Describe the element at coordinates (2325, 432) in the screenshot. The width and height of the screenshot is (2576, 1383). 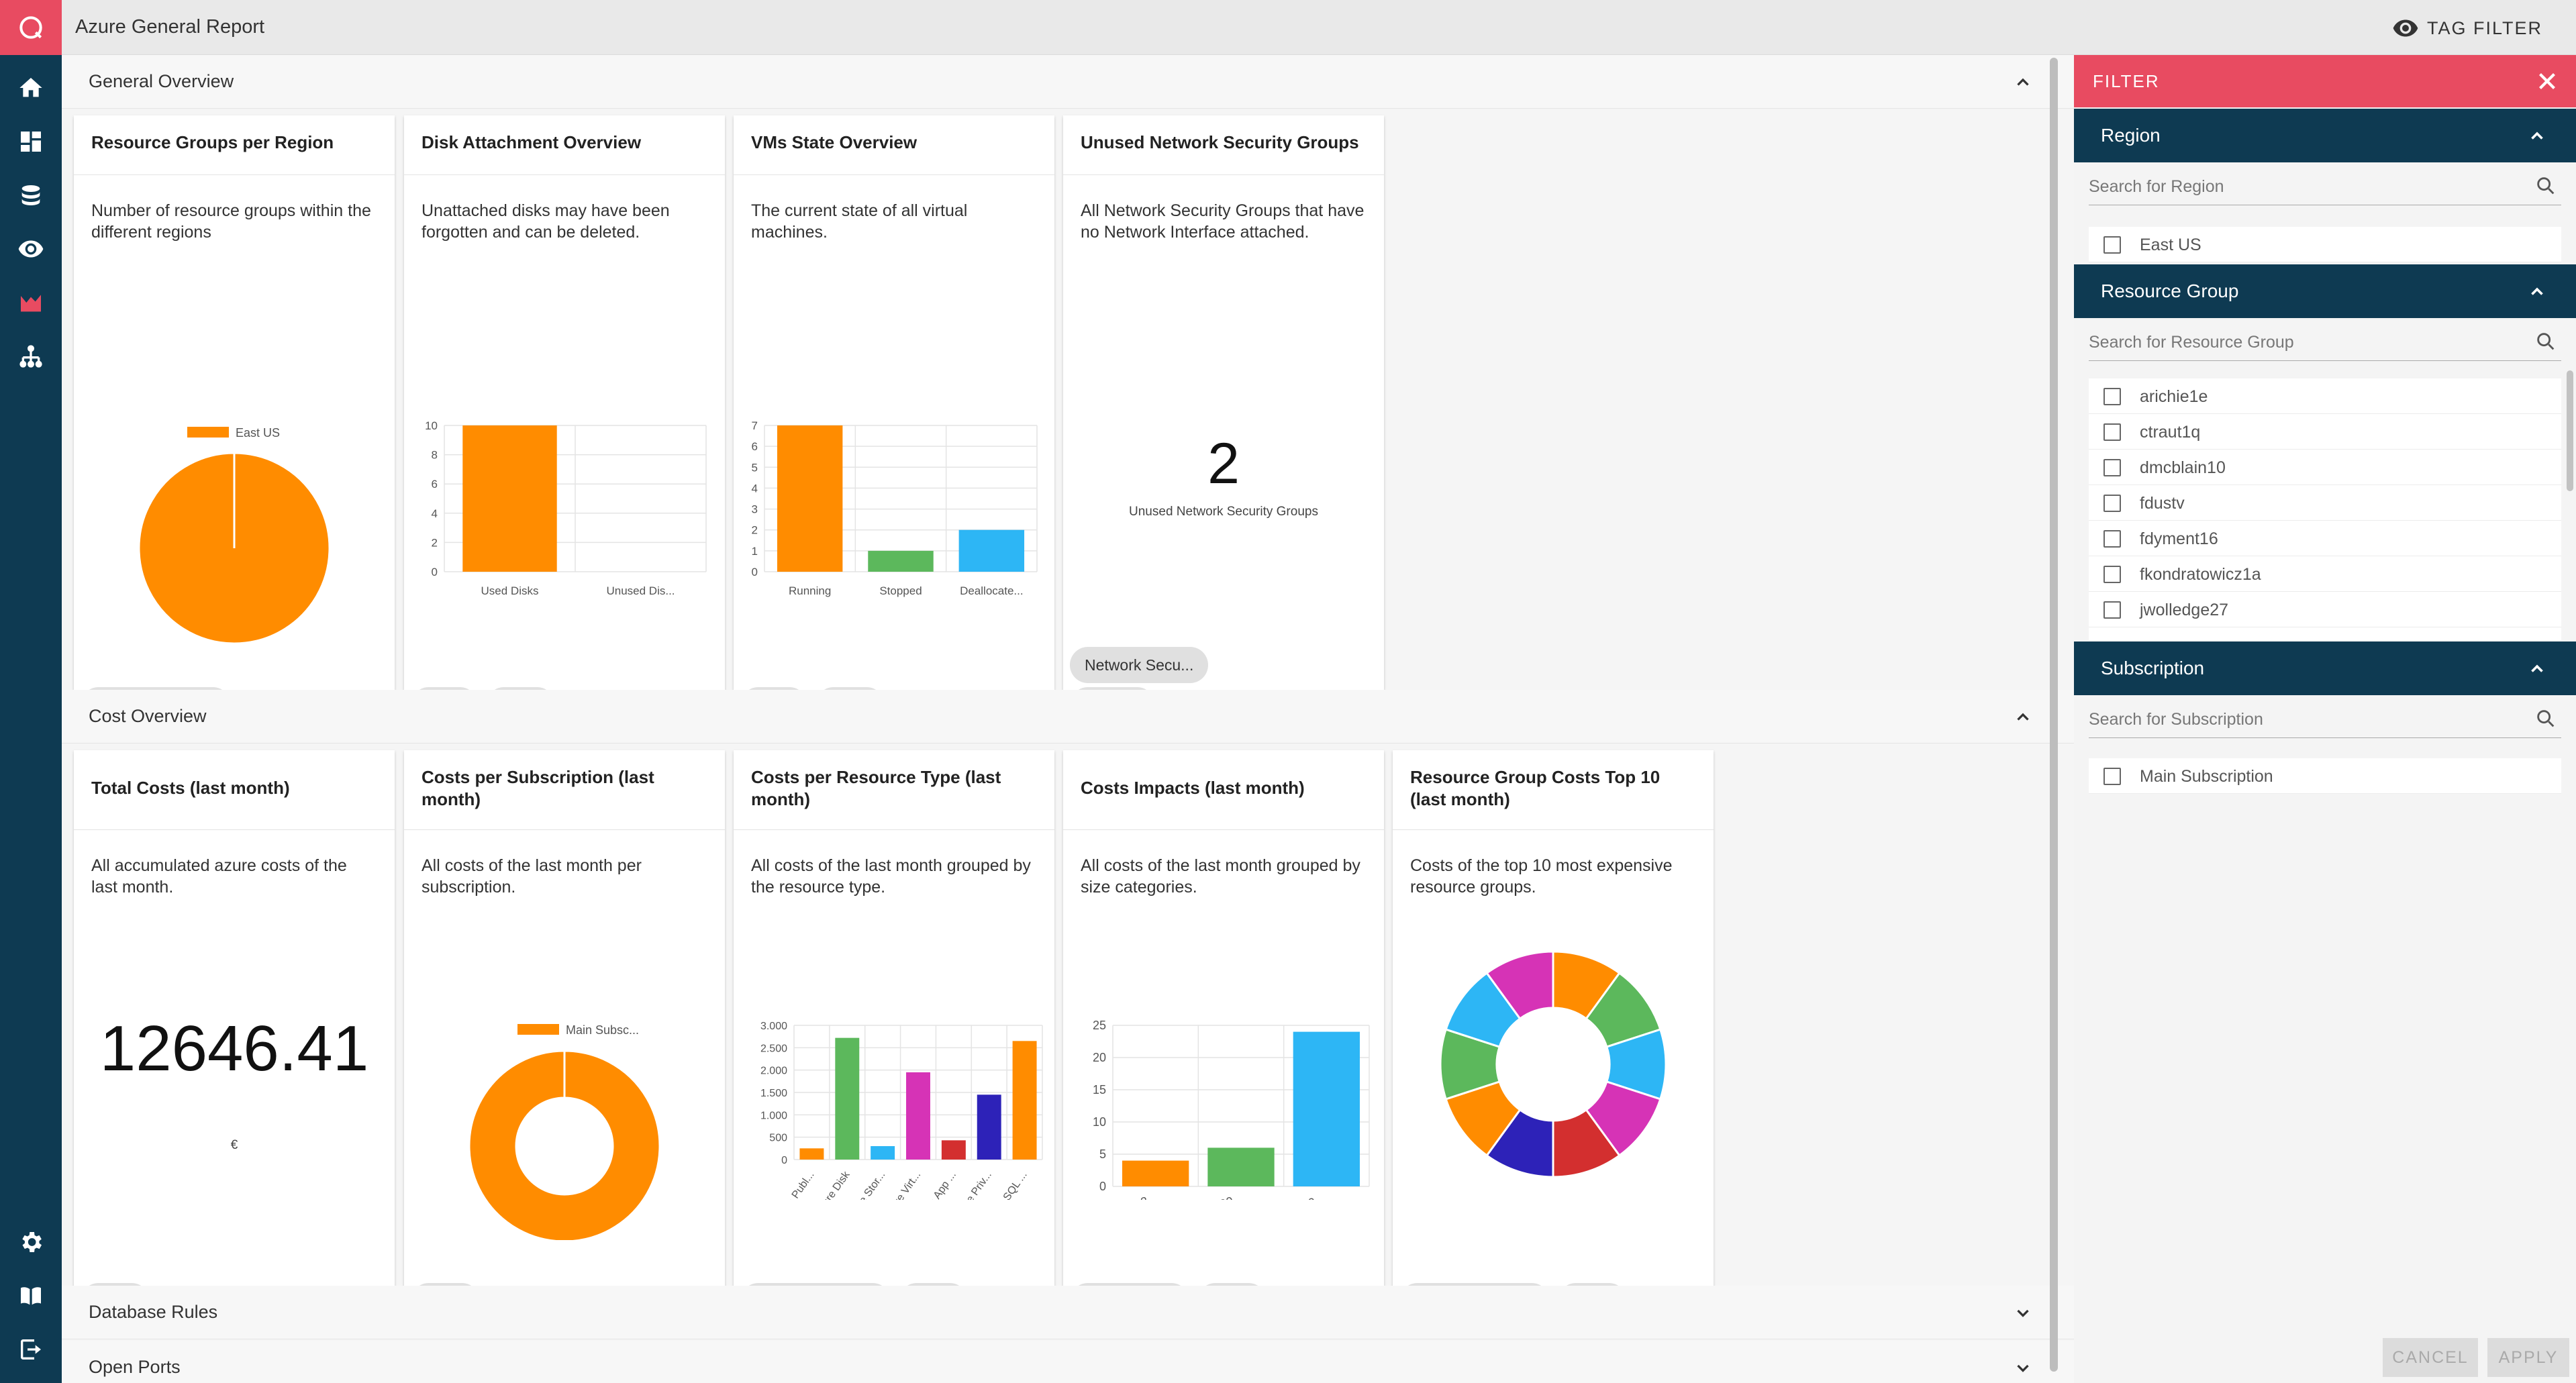
I see `filter-option: ctraut1q` at that location.